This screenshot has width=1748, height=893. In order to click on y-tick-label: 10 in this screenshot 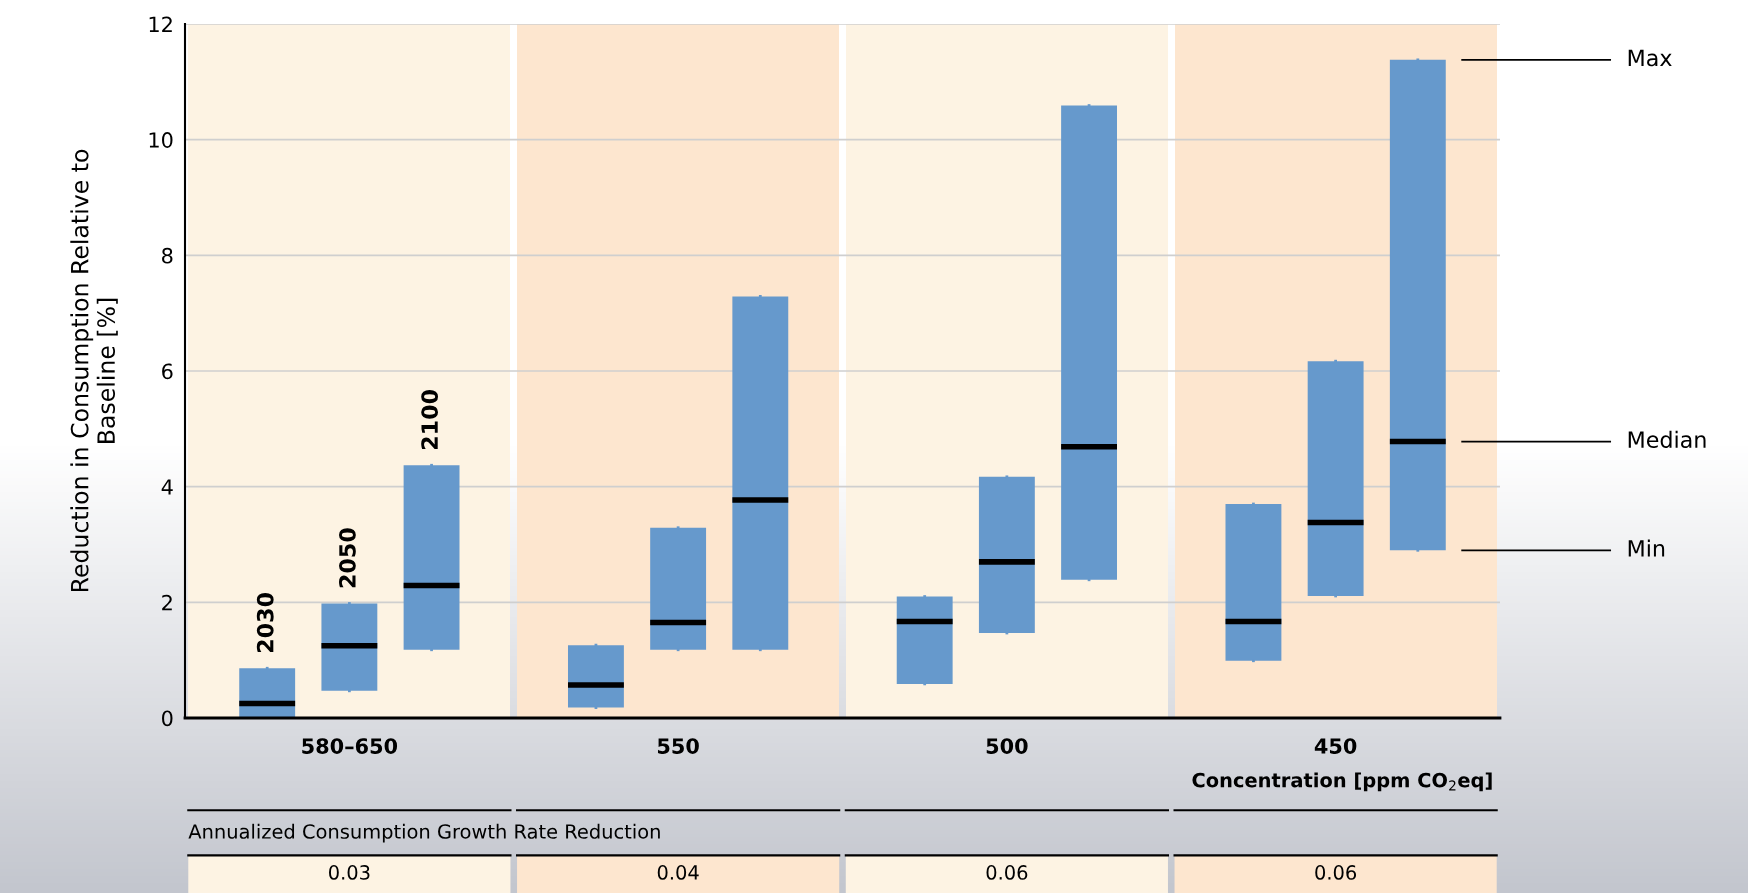, I will do `click(161, 140)`.